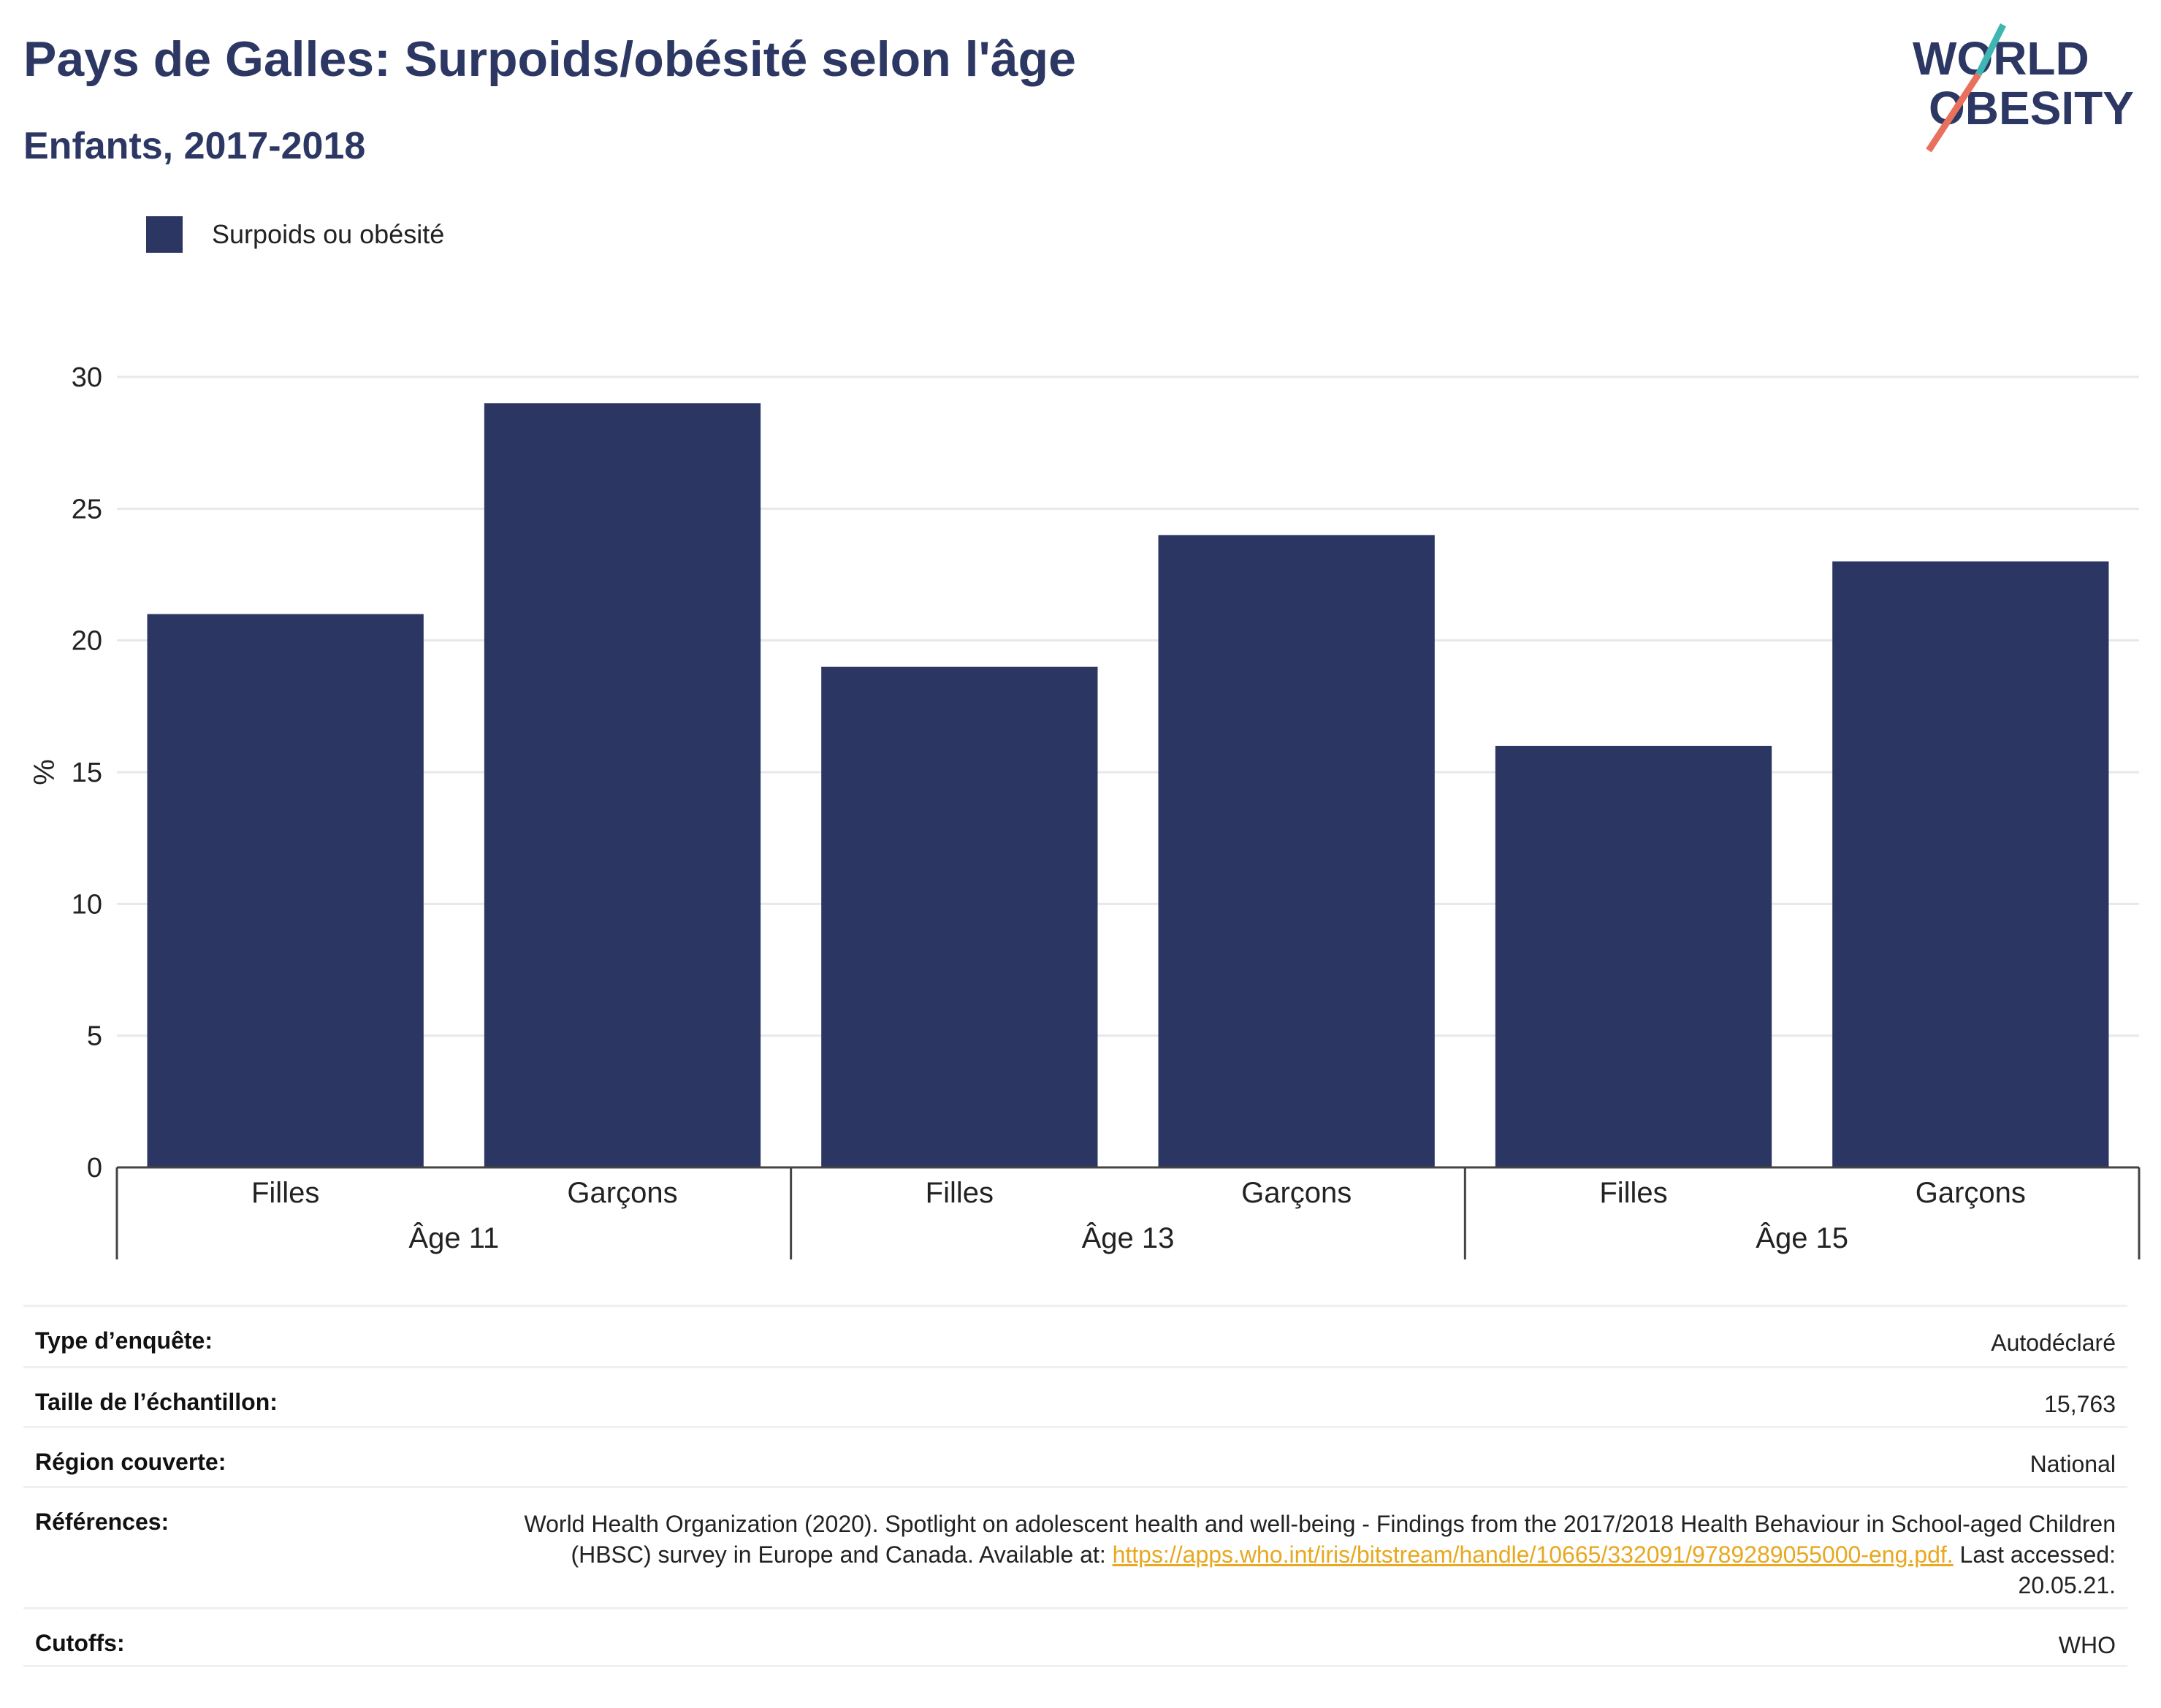 This screenshot has width=2161, height=1708. I want to click on y-tick-label: 5, so click(94, 1036).